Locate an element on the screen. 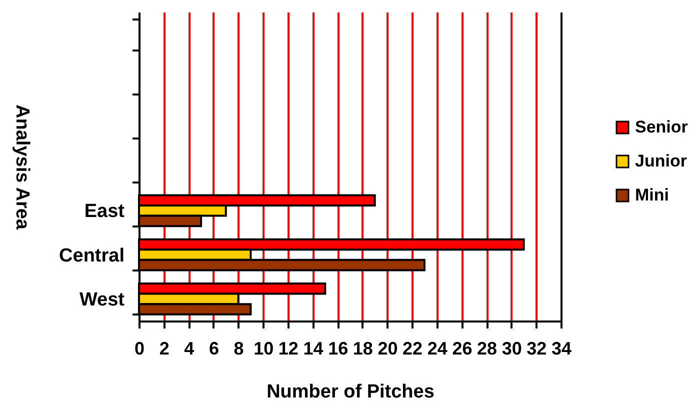 The height and width of the screenshot is (402, 696). y-tick-label: East is located at coordinates (105, 211).